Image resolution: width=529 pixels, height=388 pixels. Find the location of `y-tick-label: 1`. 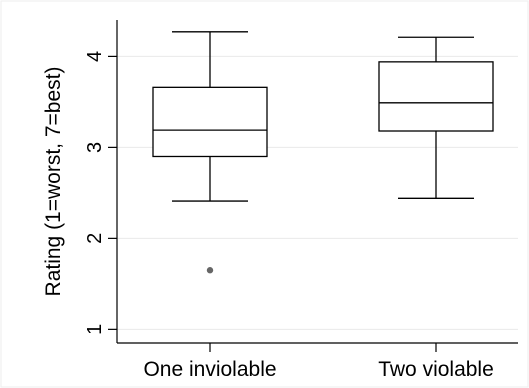

y-tick-label: 1 is located at coordinates (95, 329).